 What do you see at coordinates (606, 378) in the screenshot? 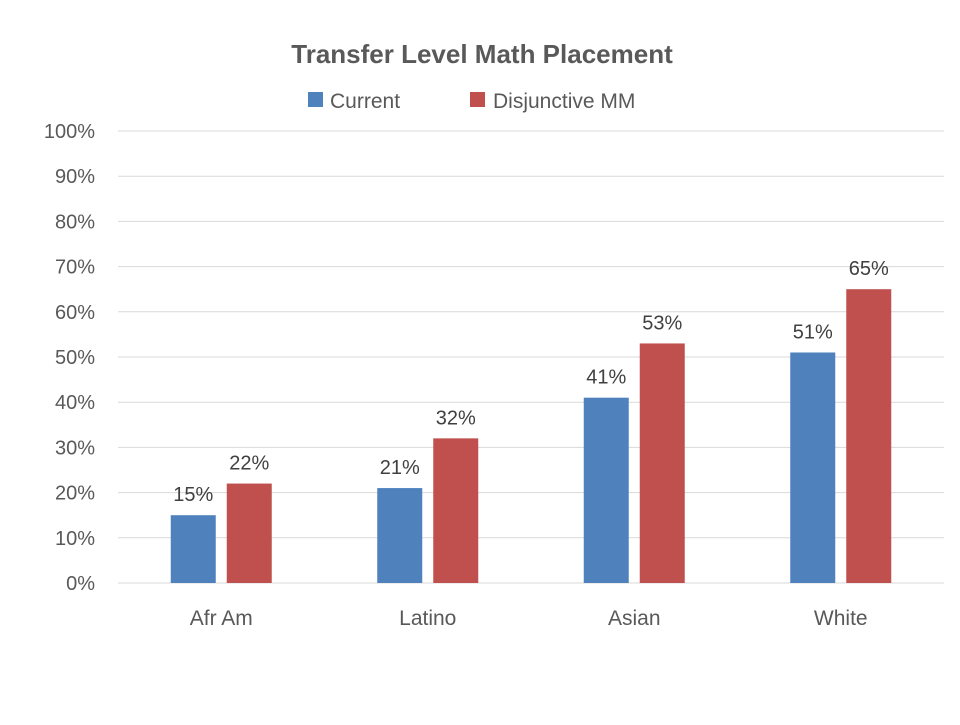
I see `data-label: 41%` at bounding box center [606, 378].